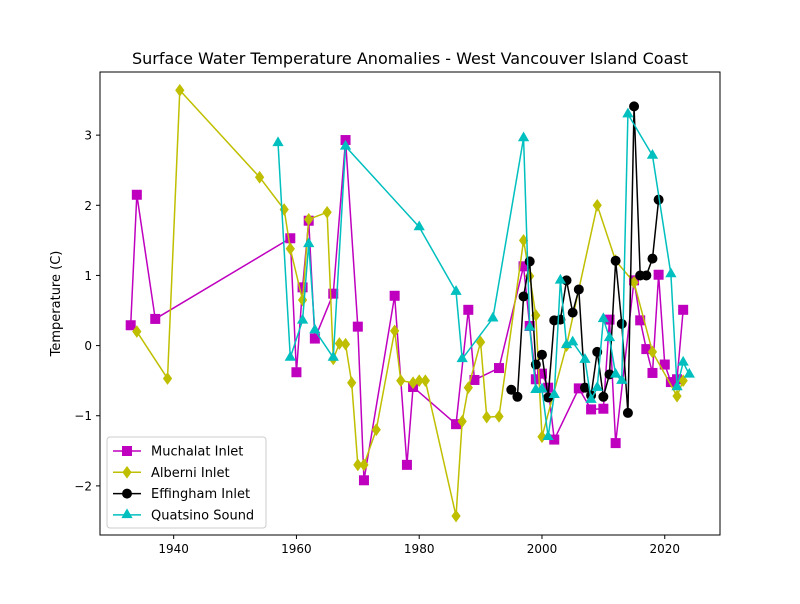 Image resolution: width=800 pixels, height=604 pixels. I want to click on y-tick-label: 3, so click(88, 136).